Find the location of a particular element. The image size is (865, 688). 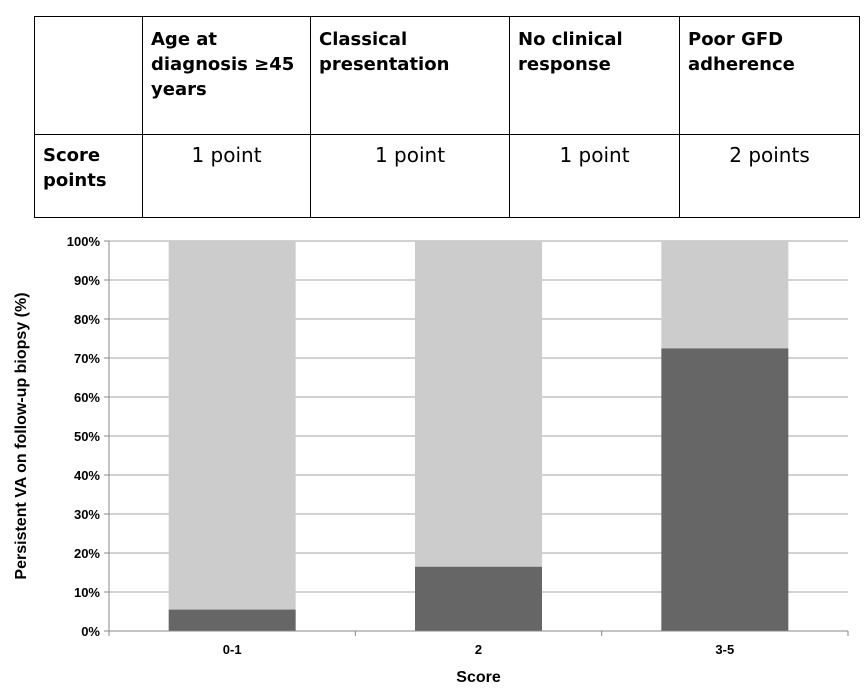

x-tick-label: 2 is located at coordinates (478, 649).